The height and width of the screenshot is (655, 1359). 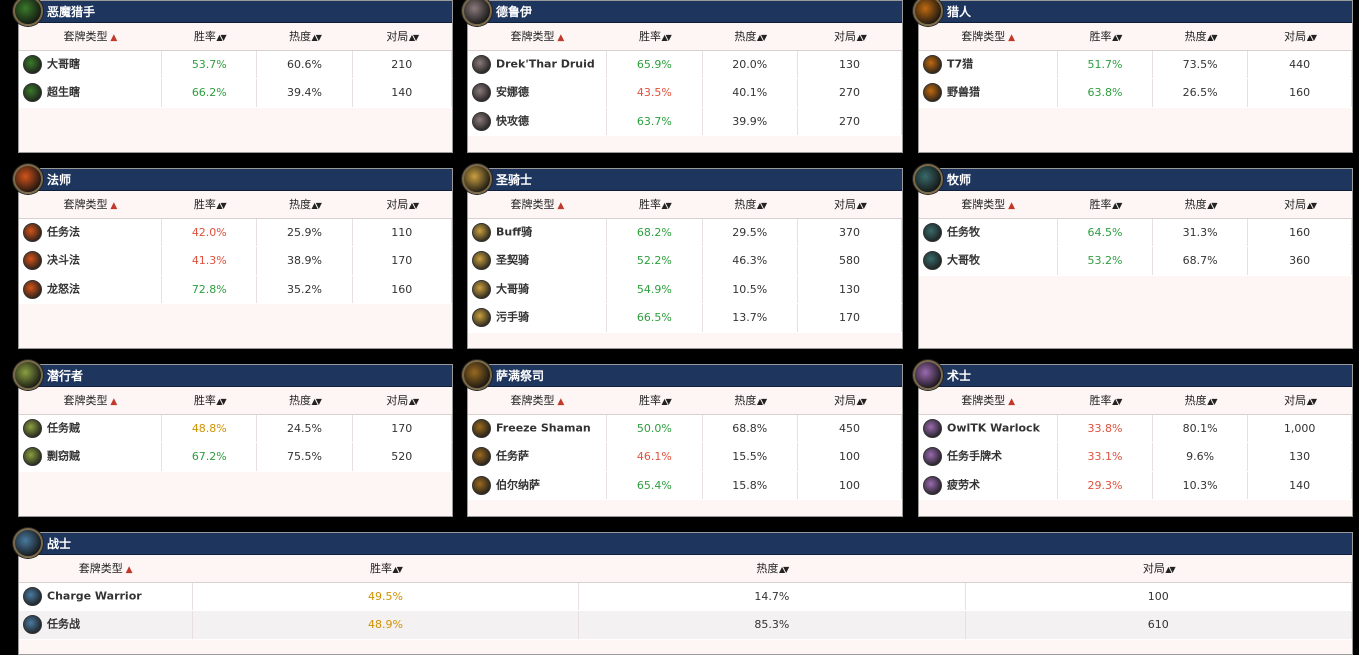 What do you see at coordinates (1135, 64) in the screenshot?
I see `table-row: T7猎 51.7% 73.5% 440` at bounding box center [1135, 64].